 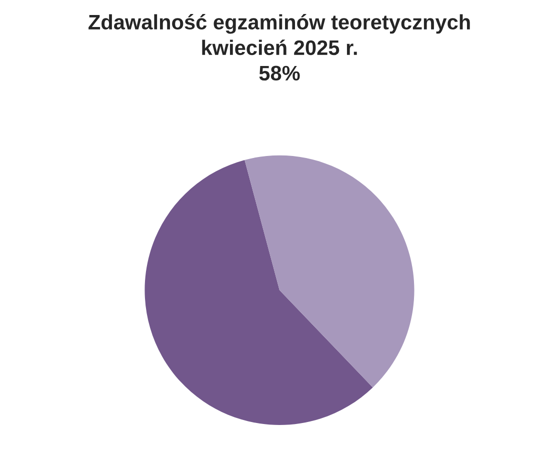 What do you see at coordinates (279, 47) in the screenshot?
I see `chart-title: Zdawalność egzaminów teoretycznych kwiecień 2025 r. 58%` at bounding box center [279, 47].